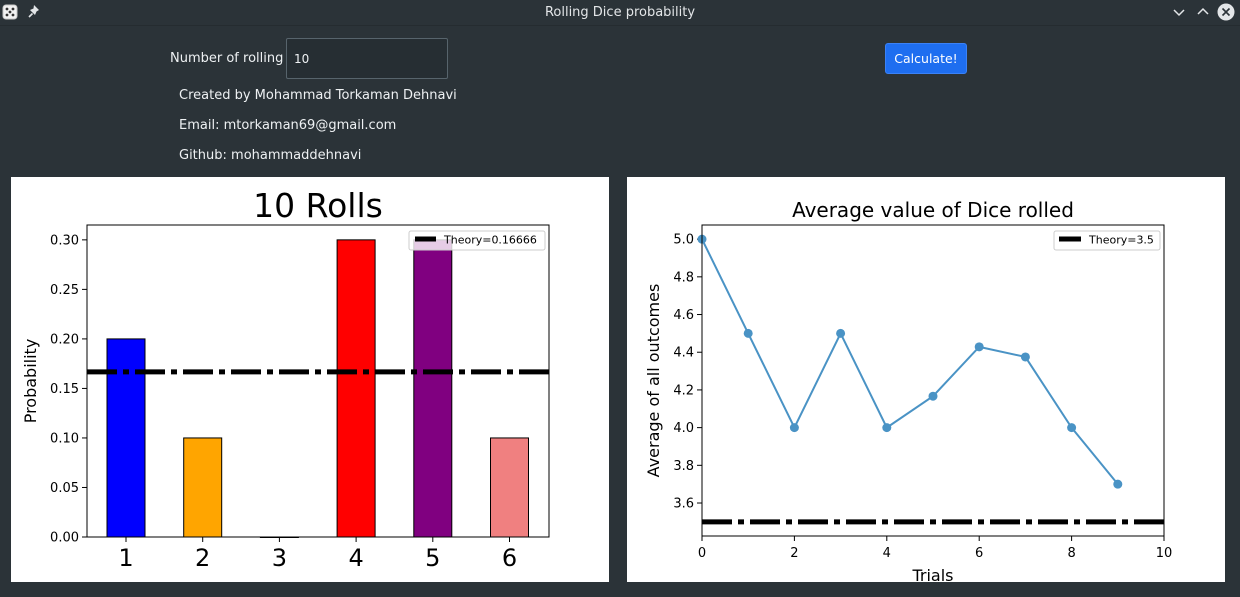 This screenshot has width=1240, height=597. What do you see at coordinates (318, 95) in the screenshot?
I see `created-by-text: Created by Mohammad Torkaman Dehnavi` at bounding box center [318, 95].